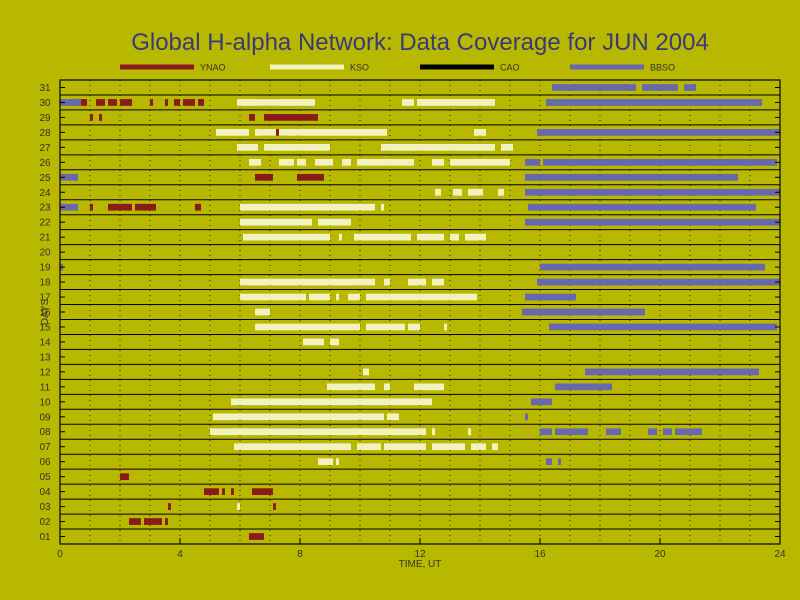 The image size is (800, 600). What do you see at coordinates (45, 178) in the screenshot?
I see `y-tick-label: 25` at bounding box center [45, 178].